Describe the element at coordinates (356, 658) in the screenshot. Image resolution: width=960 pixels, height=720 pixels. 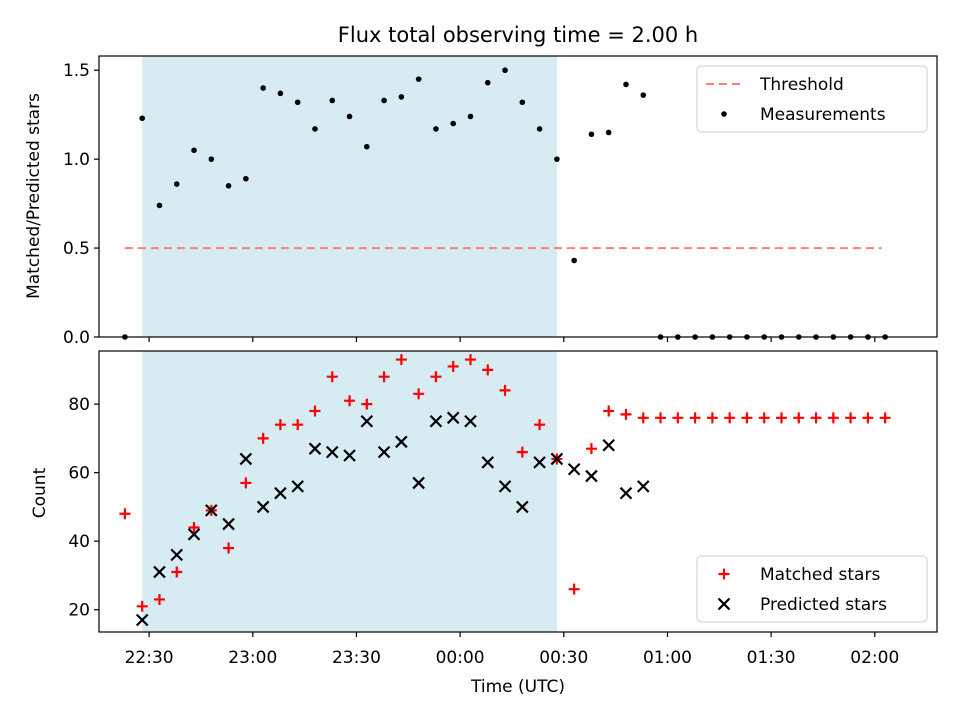
I see `x-tick-label: 23:30` at that location.